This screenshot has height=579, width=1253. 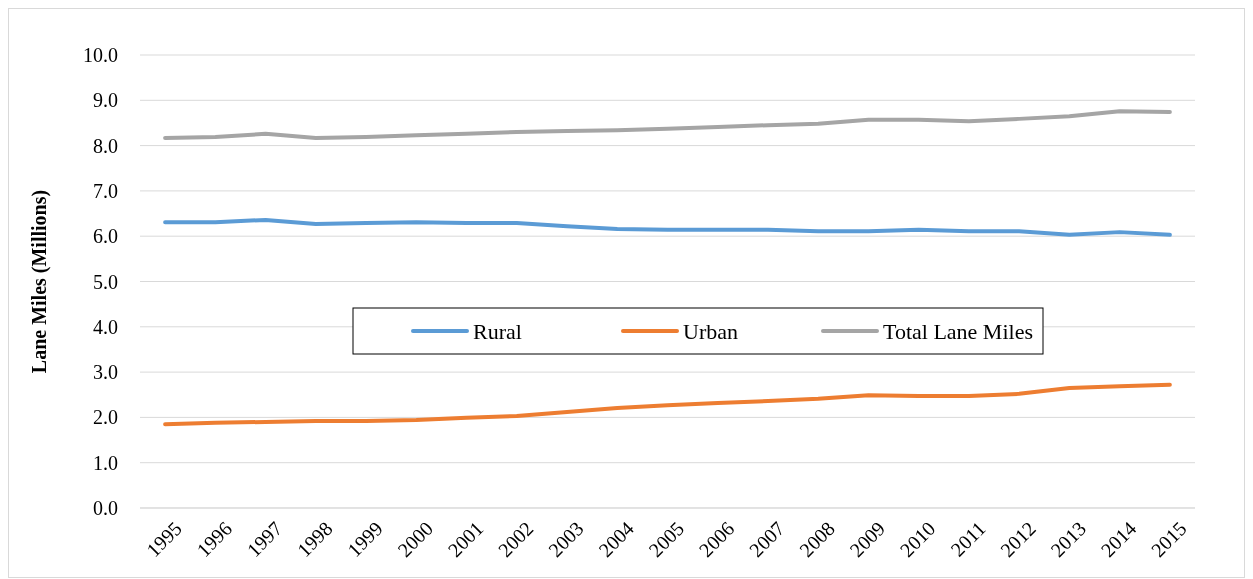 What do you see at coordinates (968, 539) in the screenshot?
I see `x-tick-label: 2011` at bounding box center [968, 539].